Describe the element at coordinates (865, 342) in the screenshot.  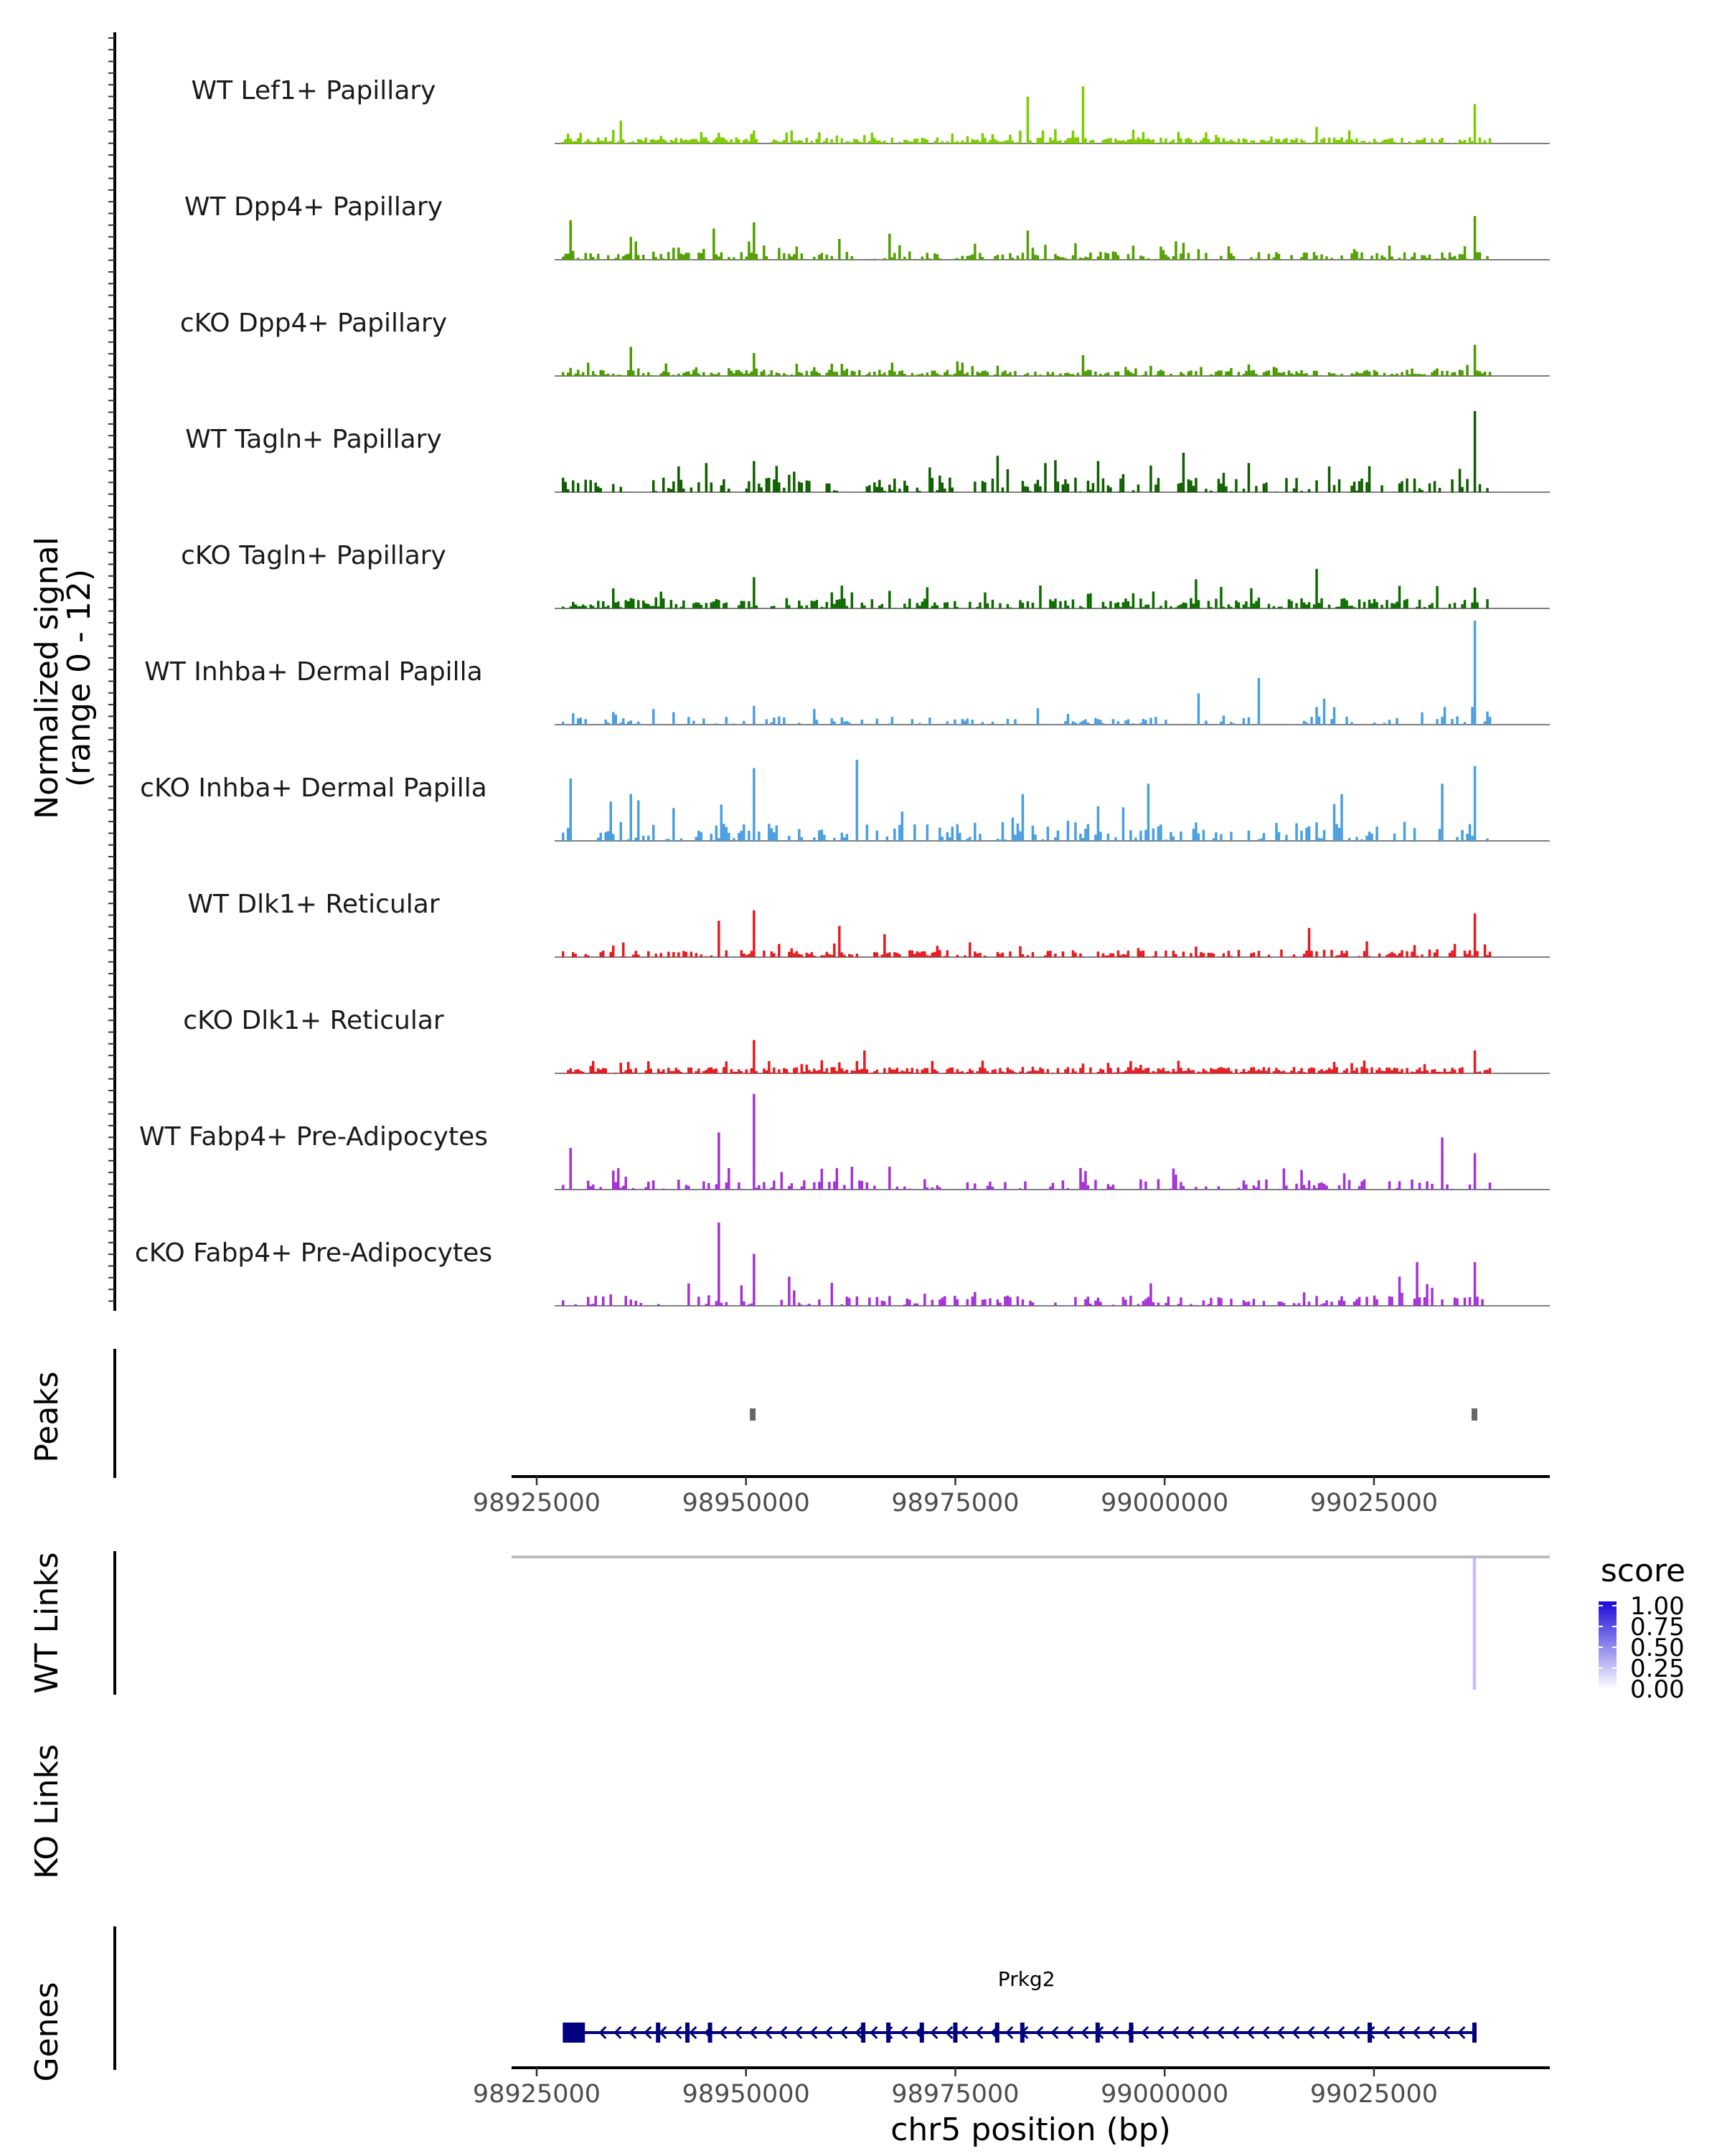
I see `track-3: cKO Dpp4+ Papillary` at that location.